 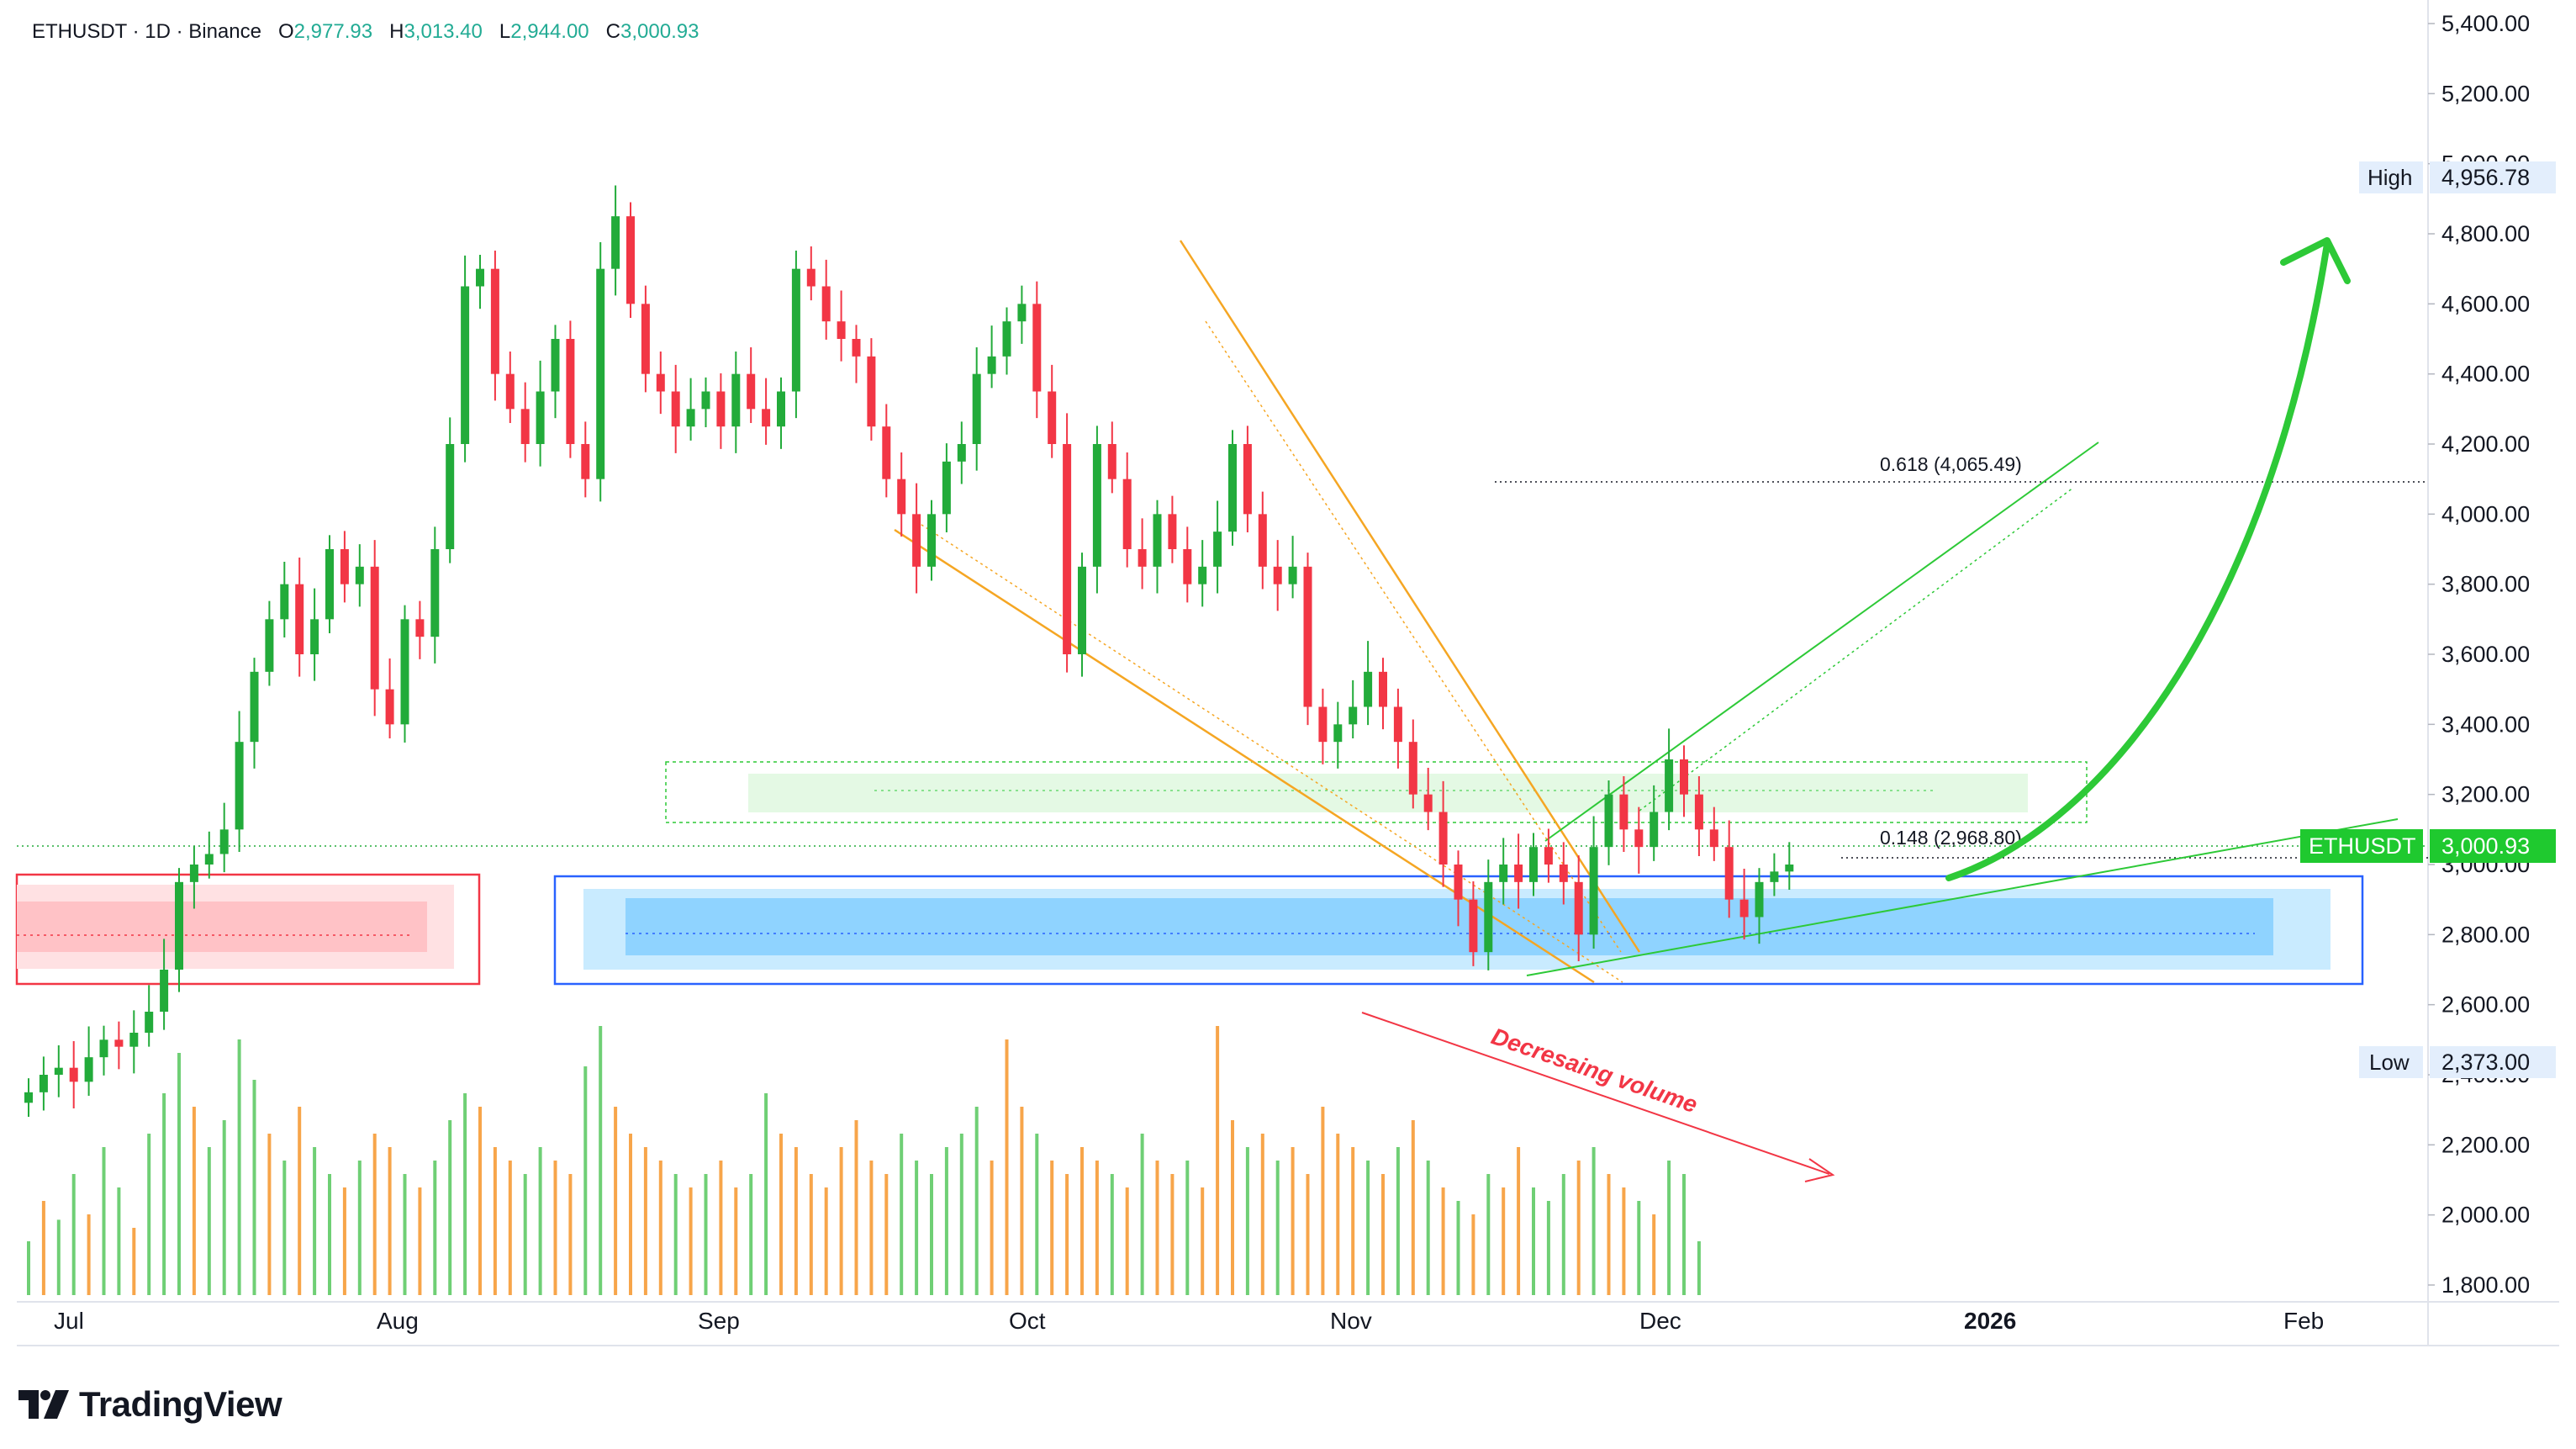 I want to click on decreasing-volume-arrow, so click(x=1595, y=1094).